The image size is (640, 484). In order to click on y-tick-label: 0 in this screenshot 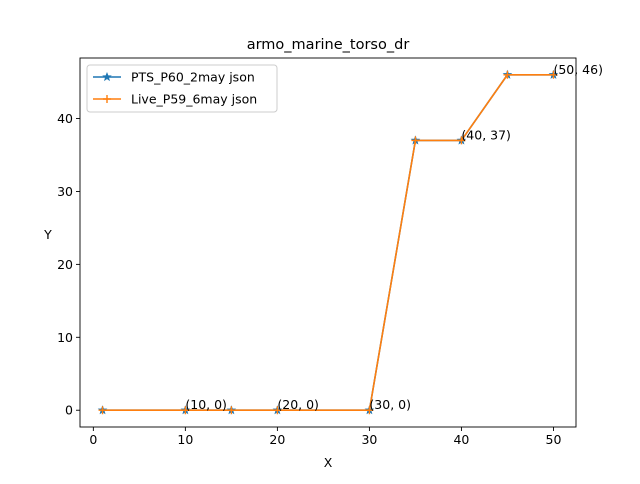, I will do `click(69, 410)`.